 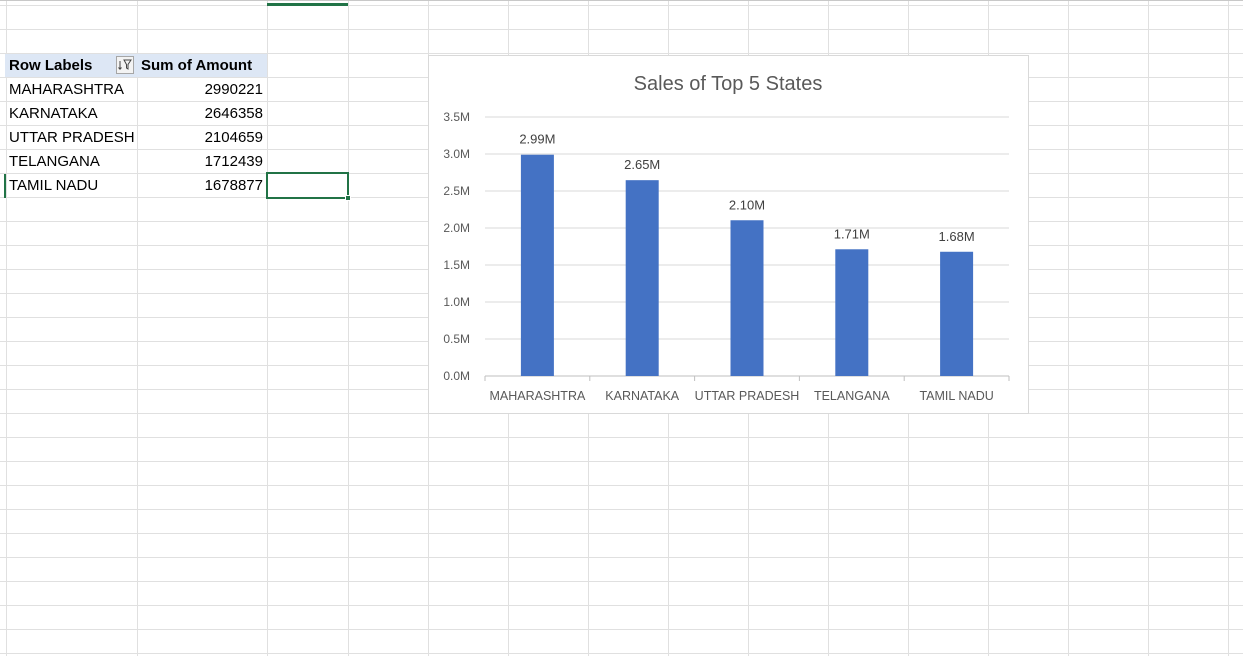 I want to click on x-tick-label: MAHARASHTRA, so click(x=537, y=396).